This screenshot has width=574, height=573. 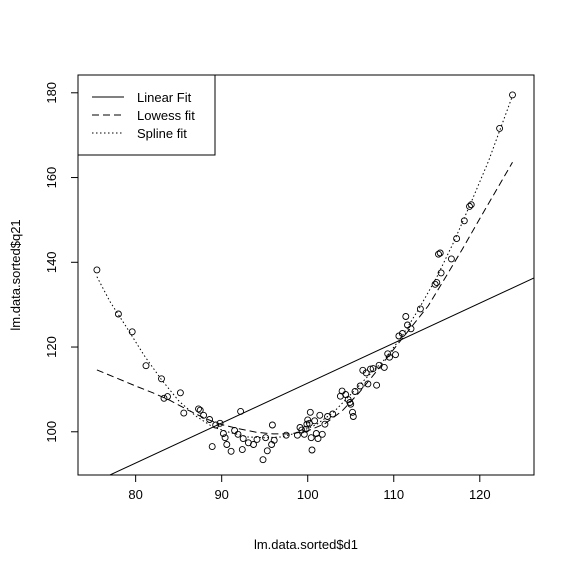 I want to click on x-tick-label: 90, so click(x=221, y=494).